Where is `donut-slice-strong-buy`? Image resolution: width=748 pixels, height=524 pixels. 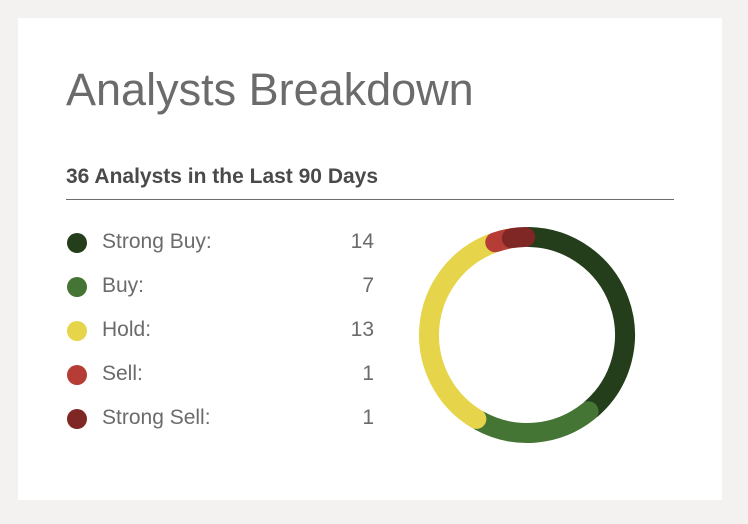
donut-slice-strong-buy is located at coordinates (576, 323).